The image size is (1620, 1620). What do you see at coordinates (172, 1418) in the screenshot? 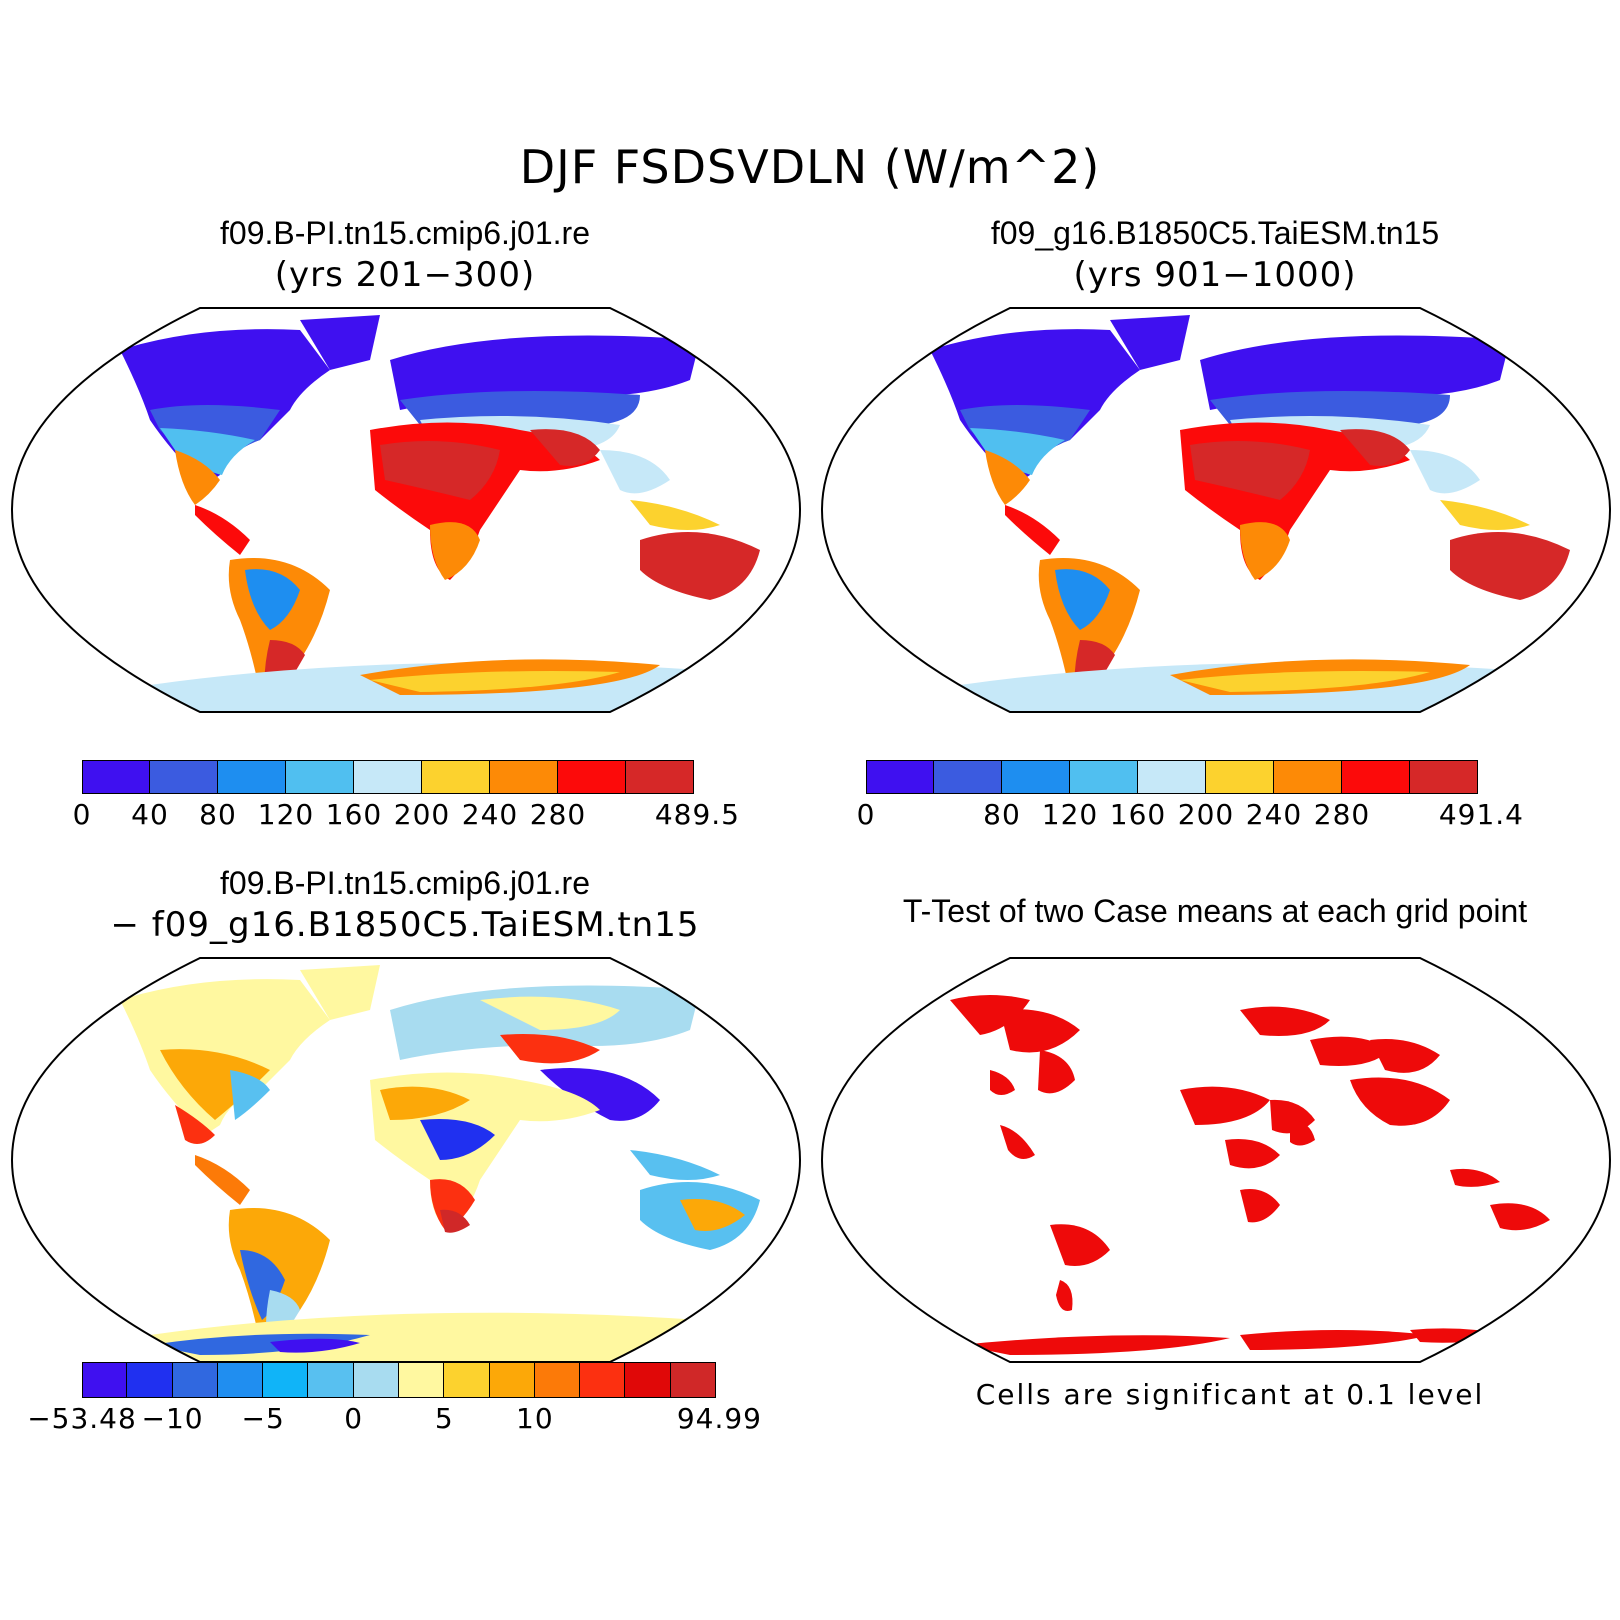
I see `colorbar-bottom-left-tick-label: −10` at bounding box center [172, 1418].